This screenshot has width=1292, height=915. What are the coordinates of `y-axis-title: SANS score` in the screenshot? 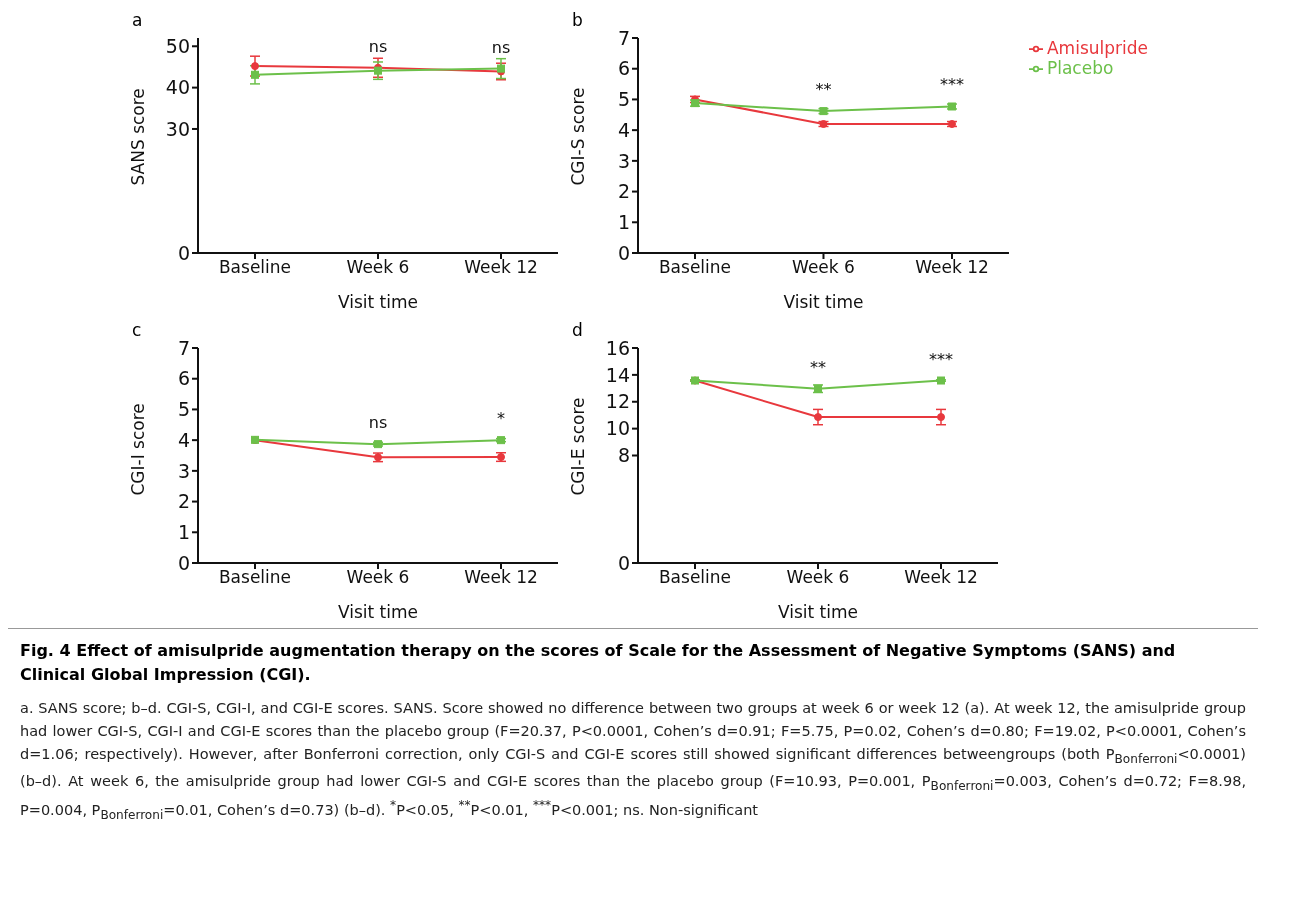 It's located at (138, 137).